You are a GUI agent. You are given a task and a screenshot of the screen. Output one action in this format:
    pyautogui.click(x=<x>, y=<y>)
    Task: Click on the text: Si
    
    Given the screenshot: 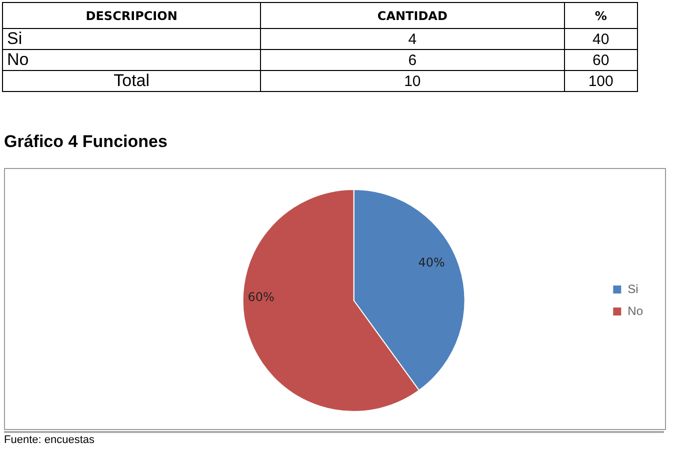 What is the action you would take?
    pyautogui.click(x=131, y=39)
    